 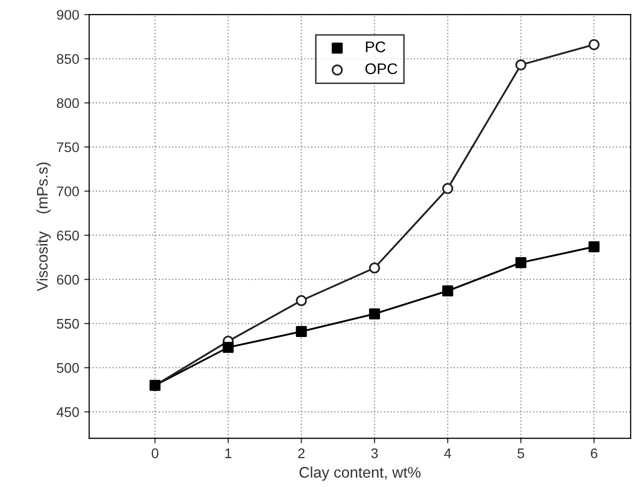 What do you see at coordinates (67, 59) in the screenshot?
I see `y-tick-label: 850` at bounding box center [67, 59].